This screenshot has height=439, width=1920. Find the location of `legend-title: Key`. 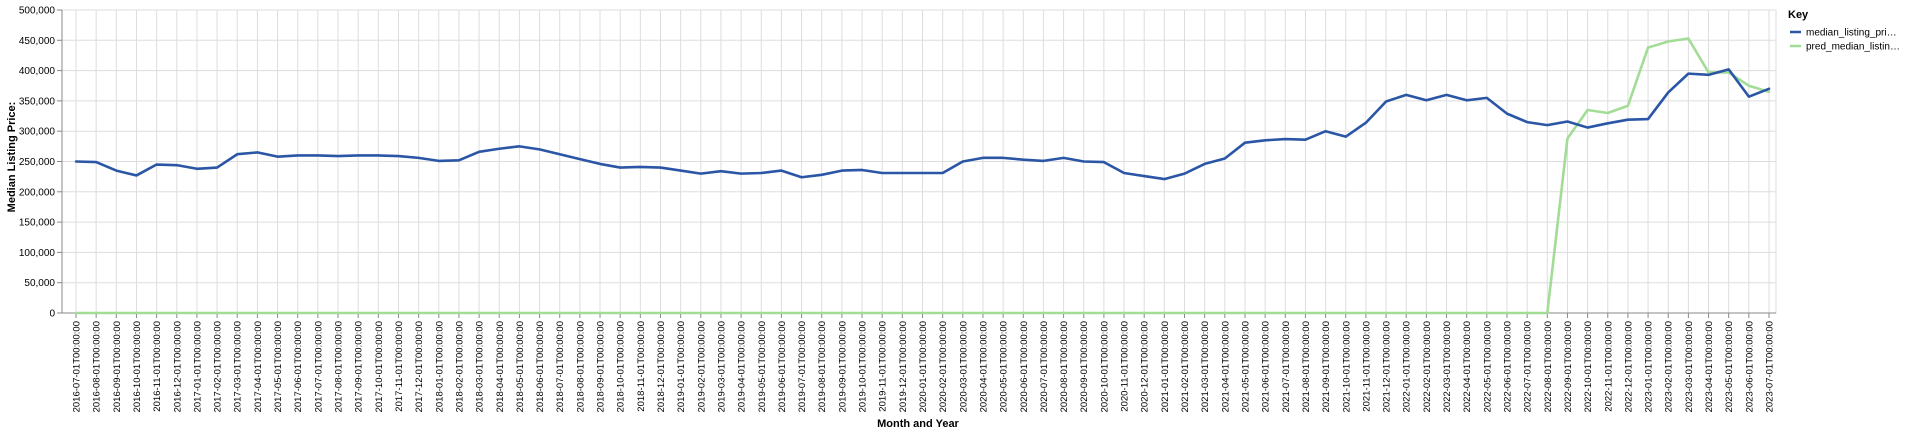

legend-title: Key is located at coordinates (1798, 15).